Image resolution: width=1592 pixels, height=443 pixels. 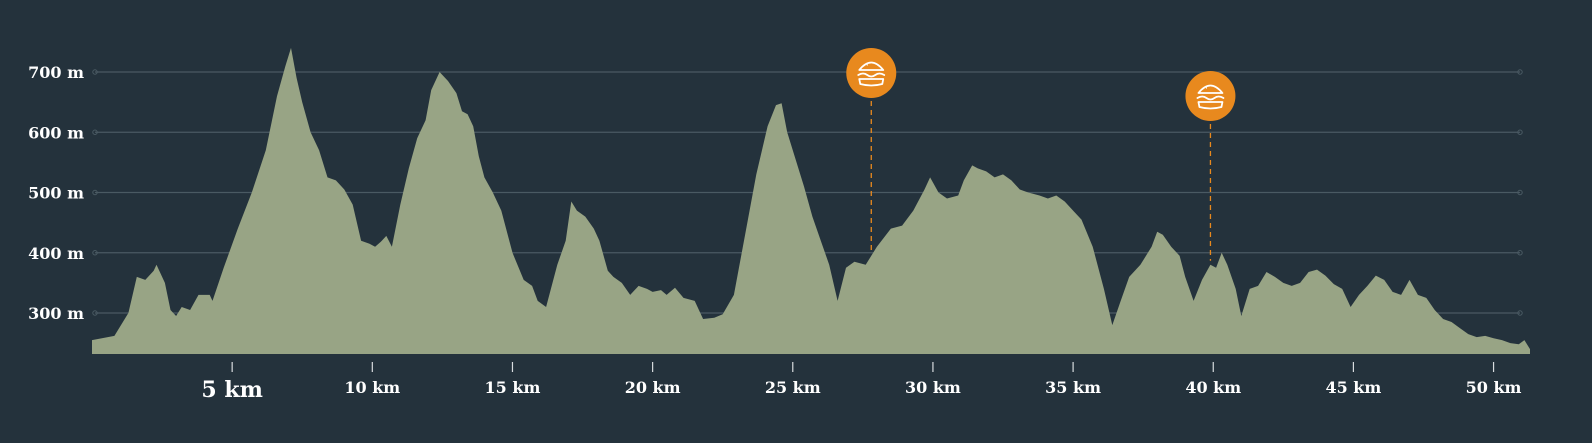 What do you see at coordinates (513, 387) in the screenshot?
I see `x-tick-label: 15 km` at bounding box center [513, 387].